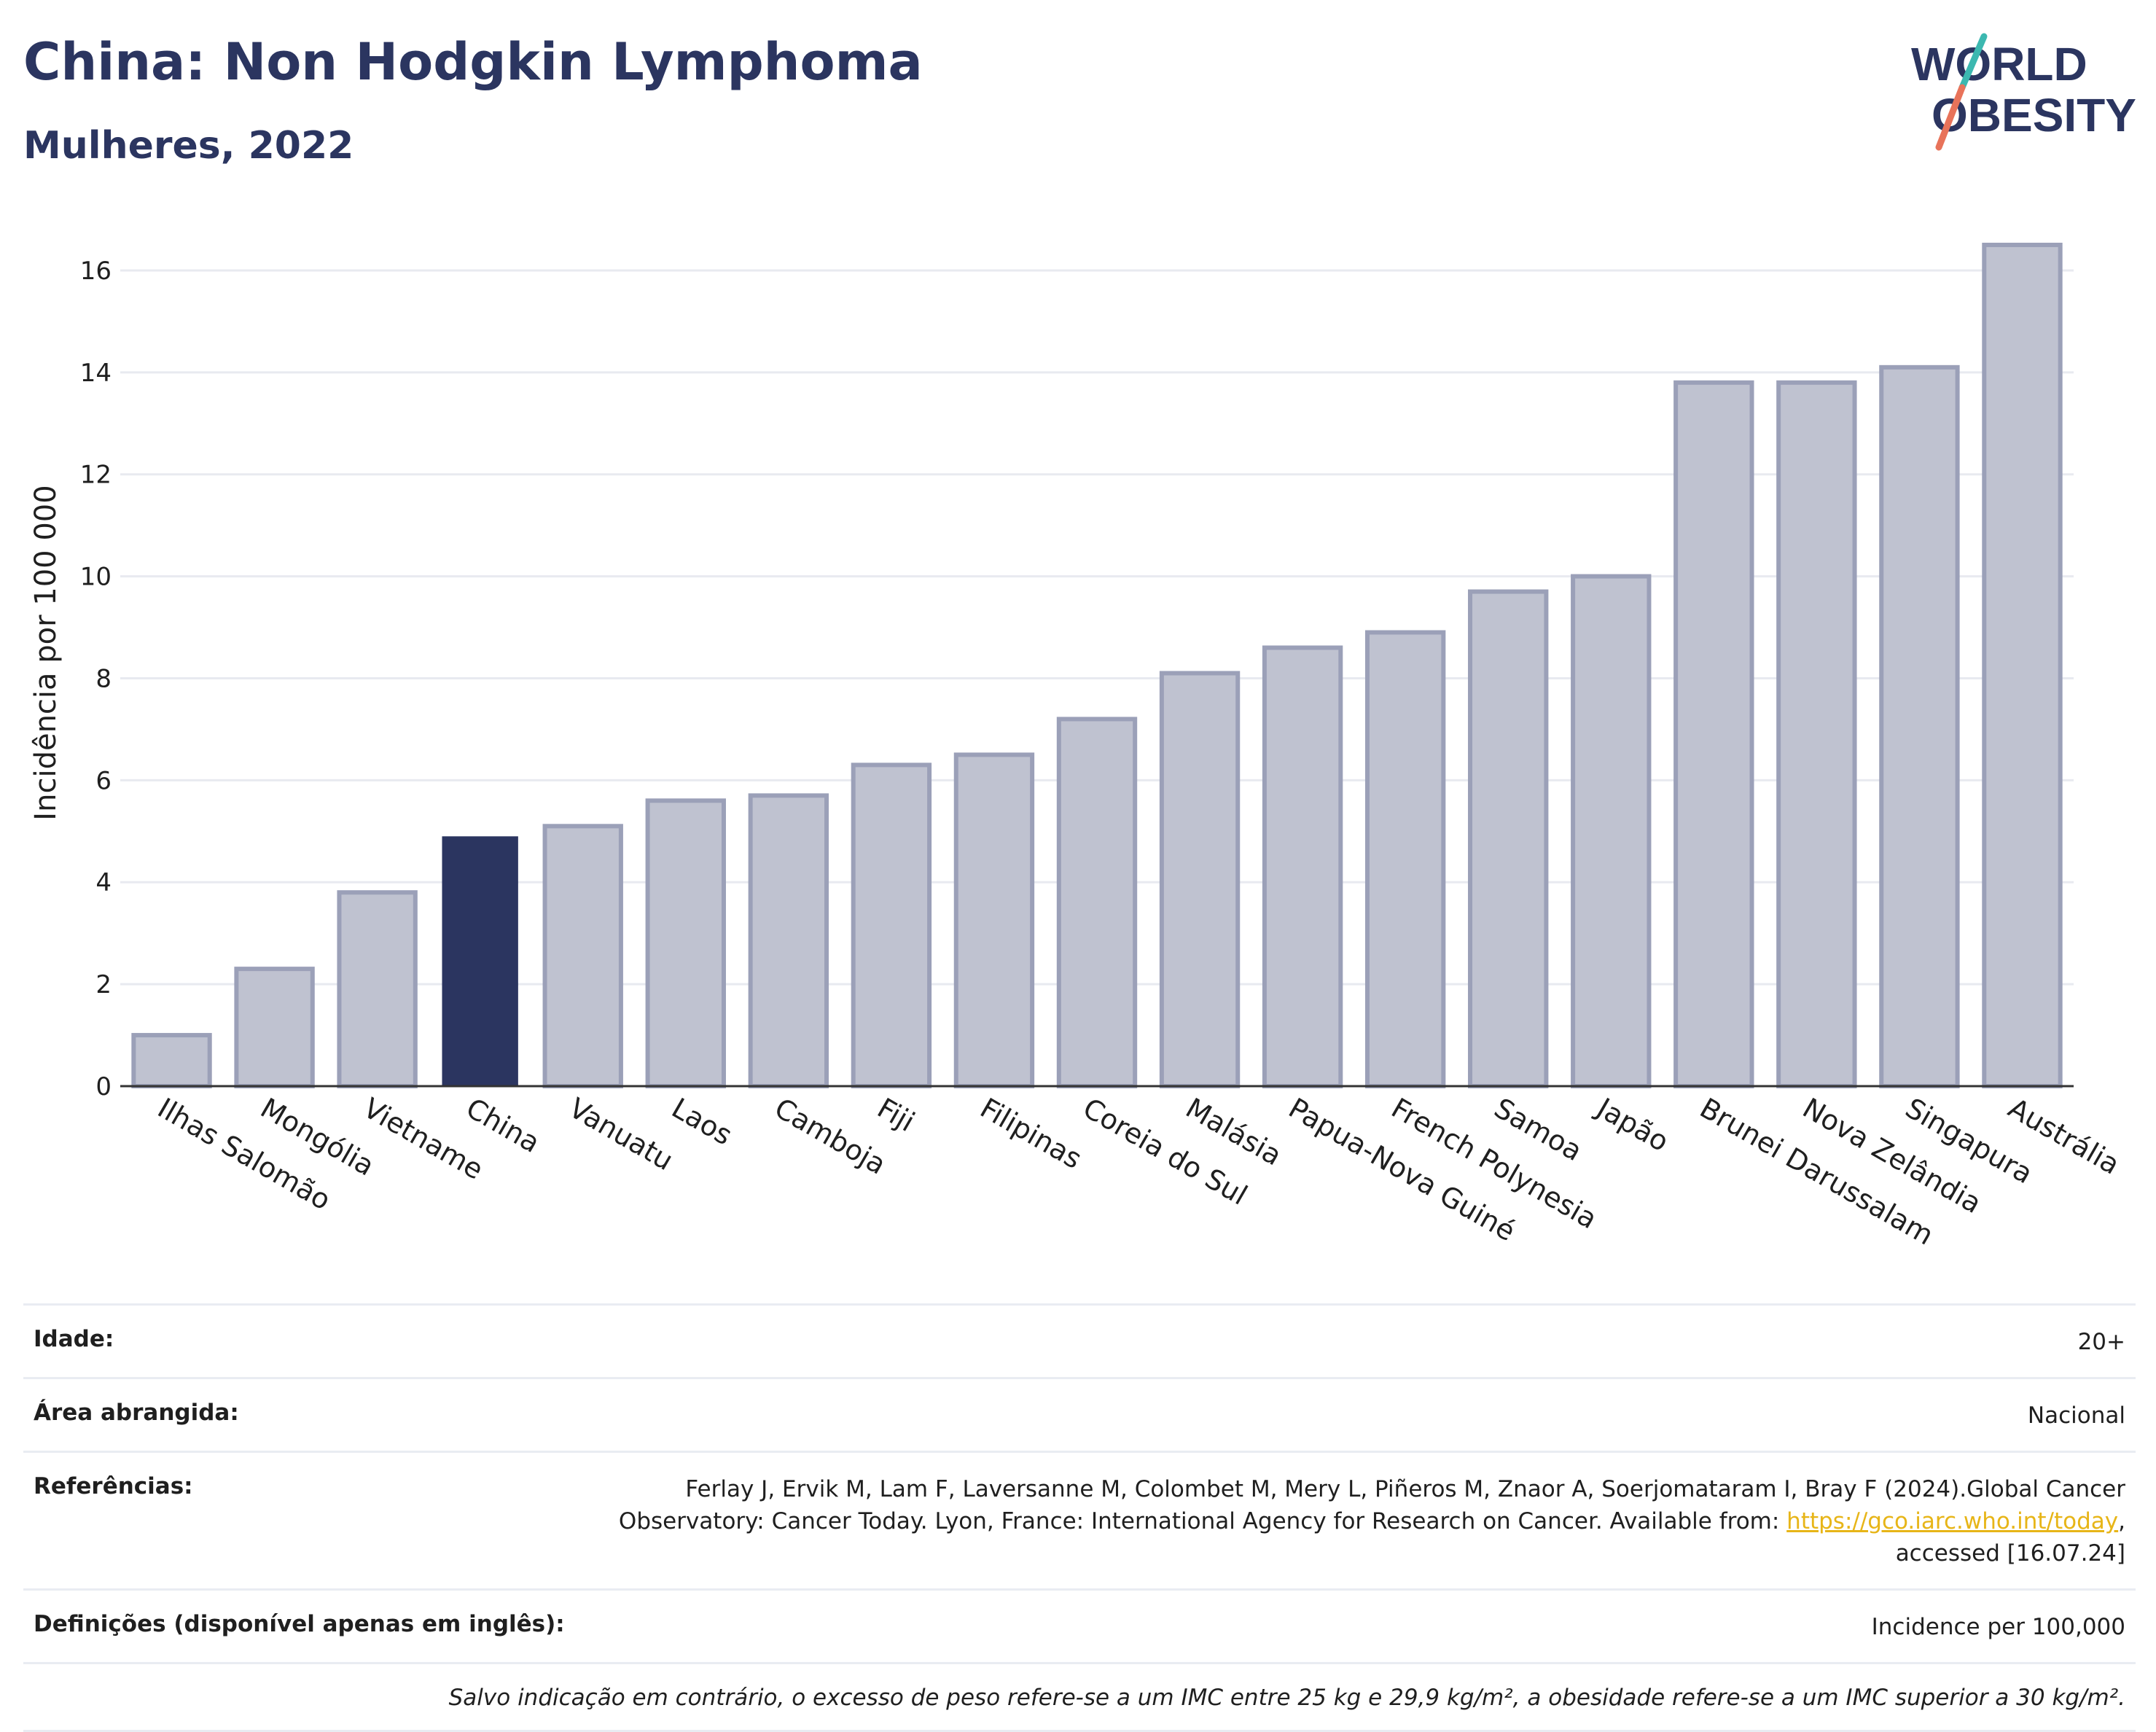 The width and height of the screenshot is (2156, 1732). Describe the element at coordinates (96, 577) in the screenshot. I see `y-tick-label: 10` at that location.